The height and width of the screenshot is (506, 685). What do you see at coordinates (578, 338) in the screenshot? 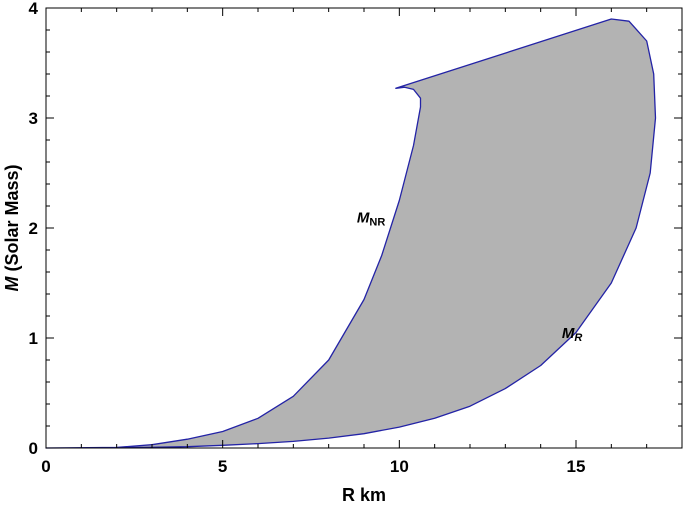
I see `curve-label-subscript: R` at bounding box center [578, 338].